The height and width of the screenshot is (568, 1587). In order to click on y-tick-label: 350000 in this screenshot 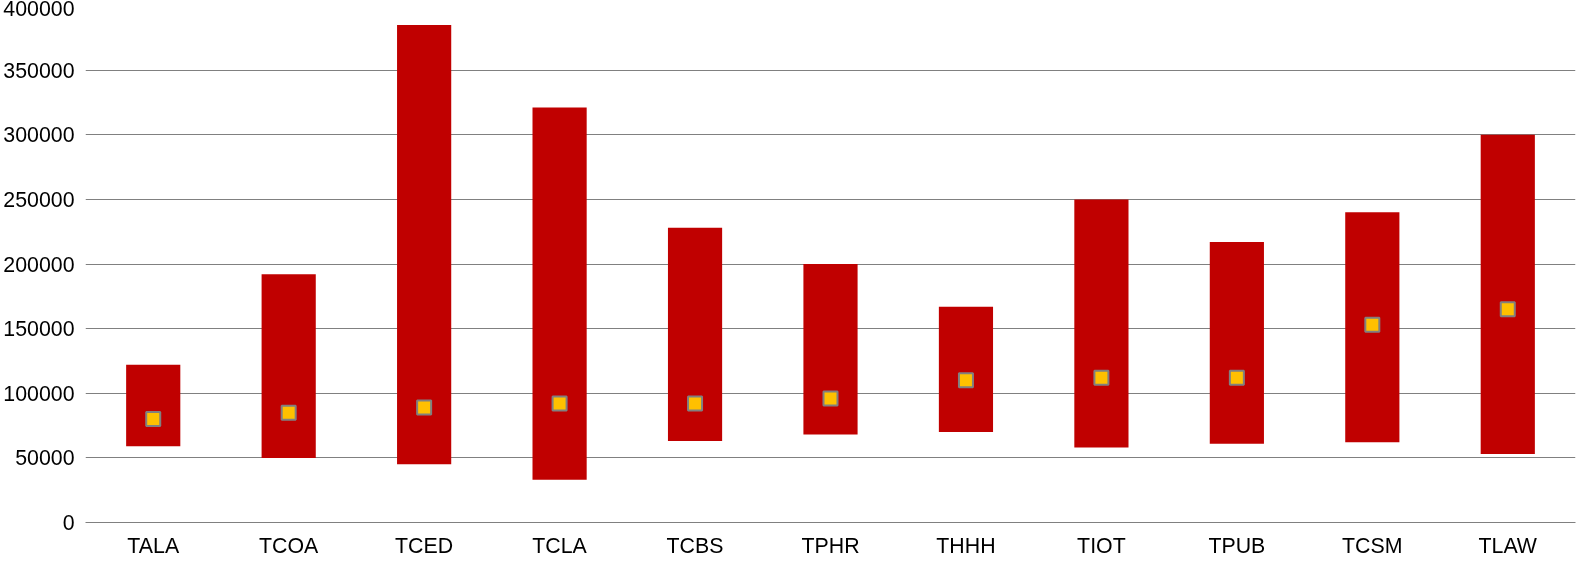, I will do `click(39, 70)`.